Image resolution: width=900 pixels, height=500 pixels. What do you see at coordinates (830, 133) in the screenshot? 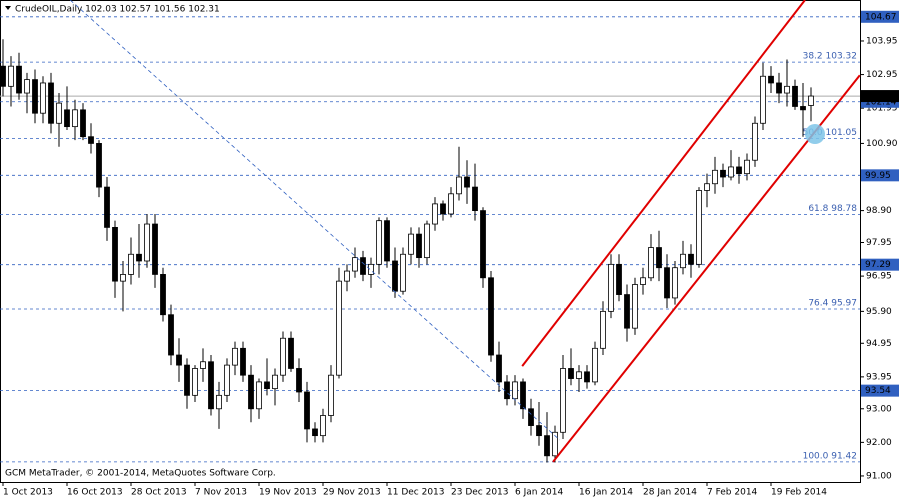
I see `fib-label: 50.0 101.05` at bounding box center [830, 133].